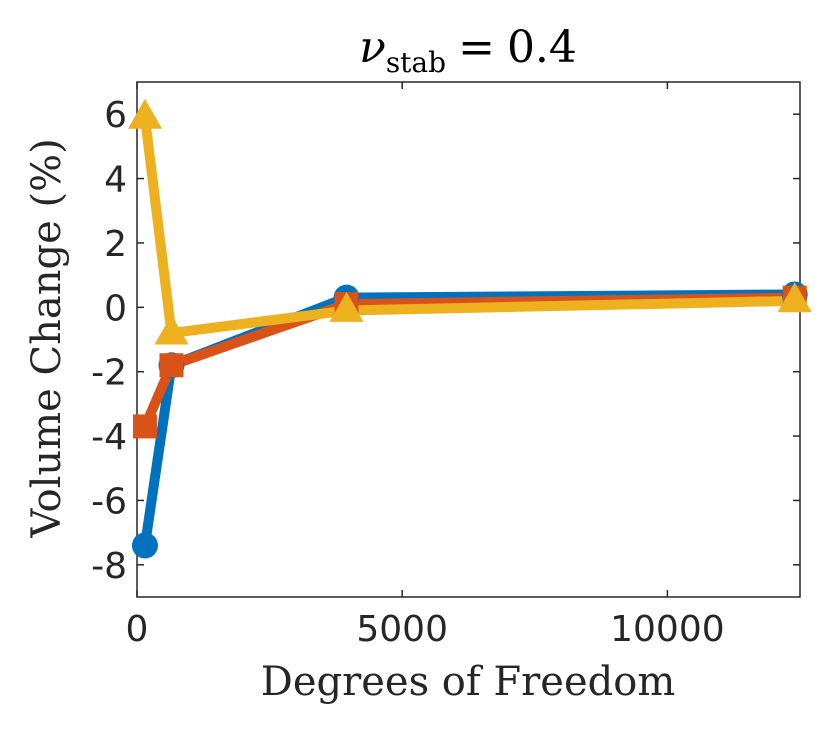 This screenshot has width=830, height=739. What do you see at coordinates (115, 308) in the screenshot?
I see `y-tick-label: 0` at bounding box center [115, 308].